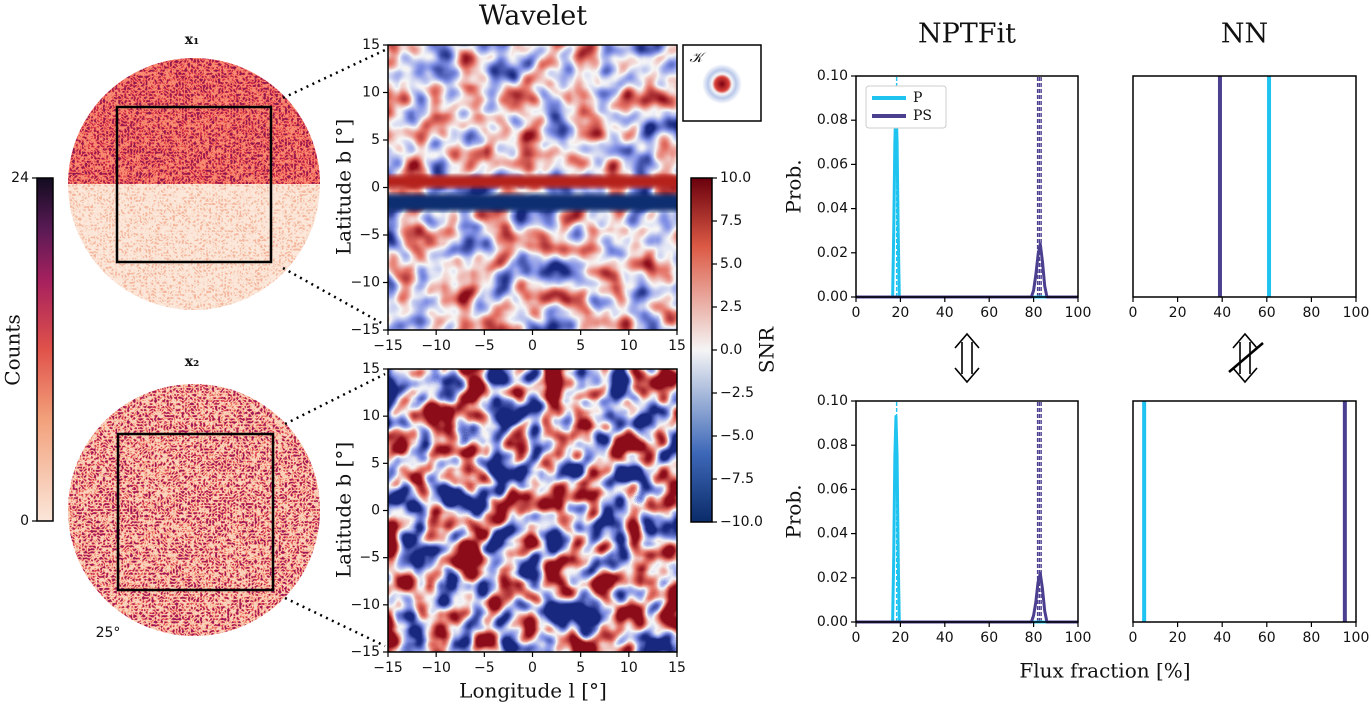 The width and height of the screenshot is (1371, 707). I want to click on legend-label: PS, so click(922, 116).